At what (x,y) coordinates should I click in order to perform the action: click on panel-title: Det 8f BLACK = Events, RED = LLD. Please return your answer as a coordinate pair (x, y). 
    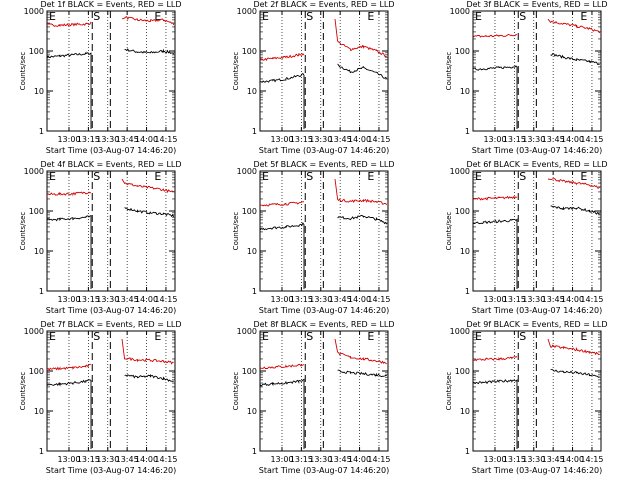
    Looking at the image, I should click on (323, 324).